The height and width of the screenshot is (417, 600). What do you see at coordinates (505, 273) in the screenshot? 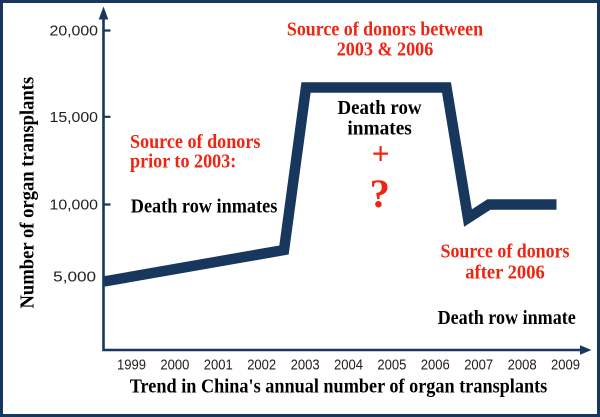
I see `svg-text: after 2006` at bounding box center [505, 273].